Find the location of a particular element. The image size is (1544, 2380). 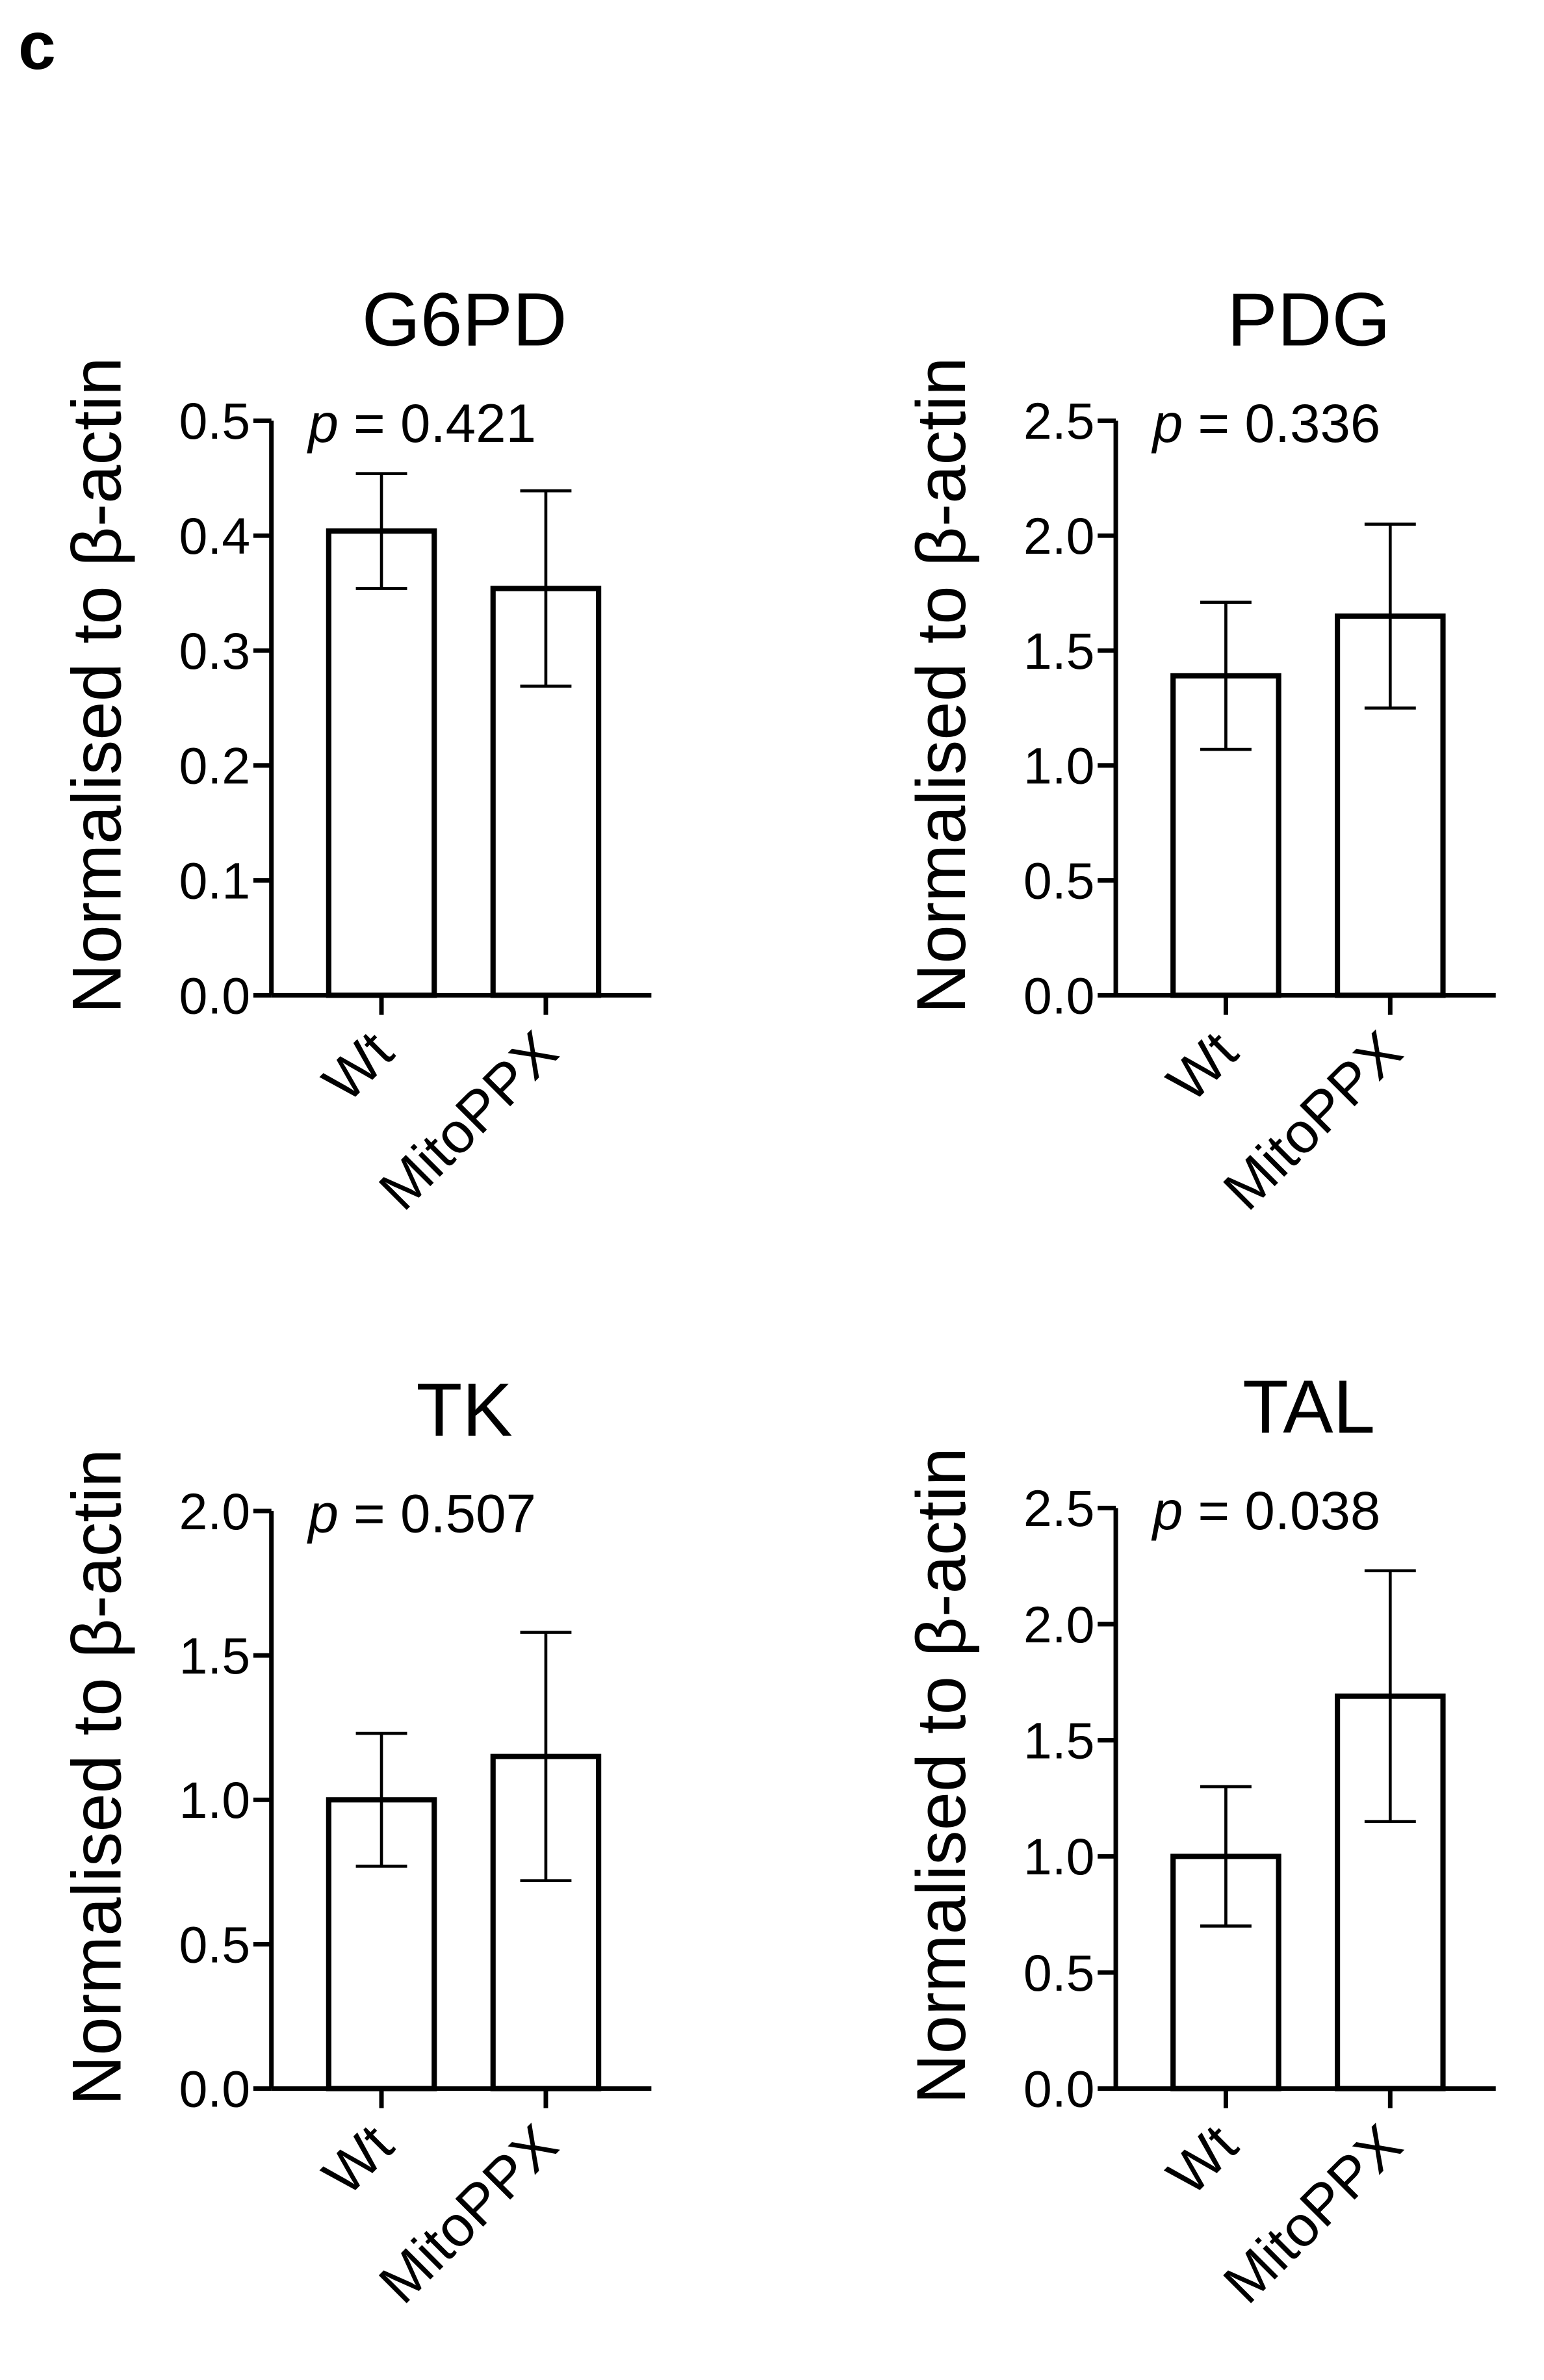

bar-wt is located at coordinates (381, 763).